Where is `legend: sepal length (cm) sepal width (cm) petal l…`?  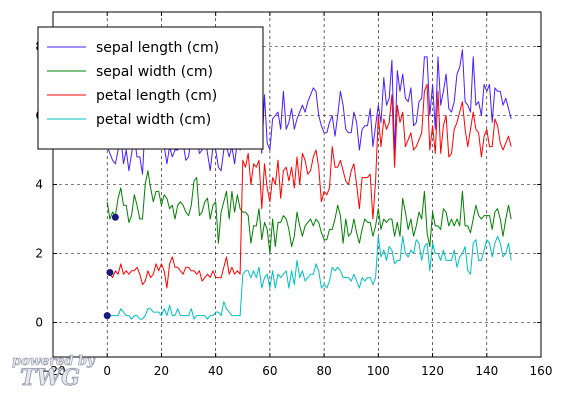 legend: sepal length (cm) sepal width (cm) petal l… is located at coordinates (150, 88).